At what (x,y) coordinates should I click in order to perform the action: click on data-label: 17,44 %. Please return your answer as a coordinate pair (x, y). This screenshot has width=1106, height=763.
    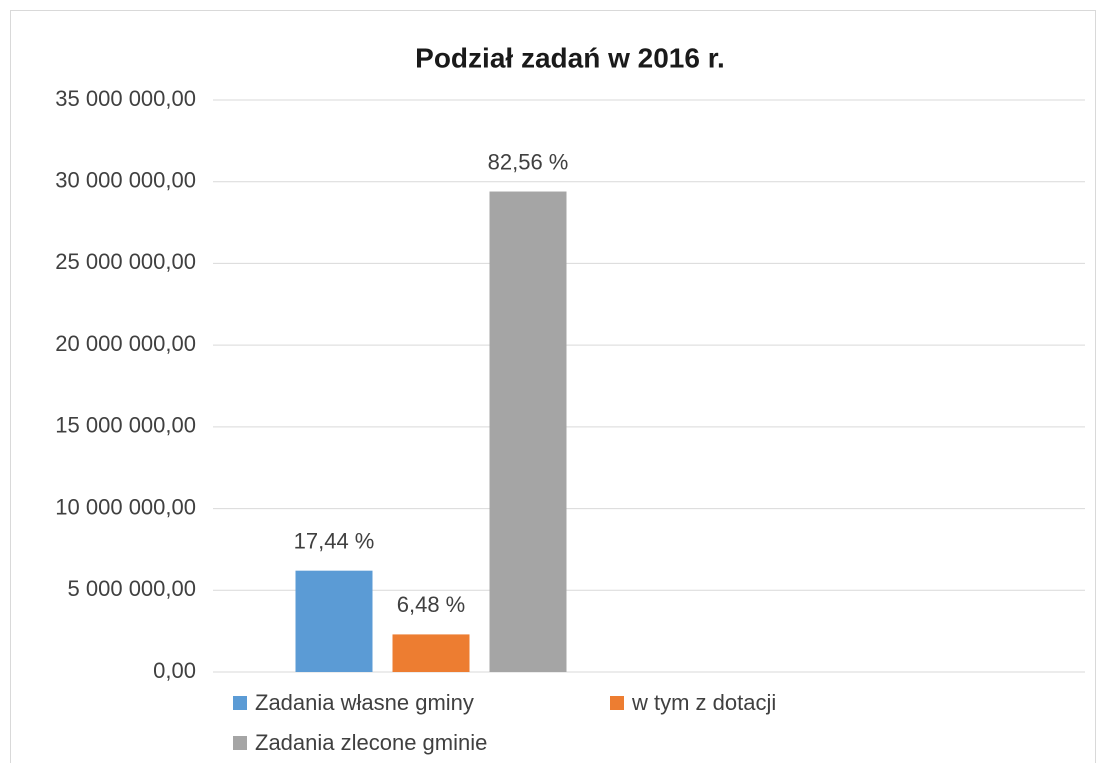
    Looking at the image, I should click on (334, 540).